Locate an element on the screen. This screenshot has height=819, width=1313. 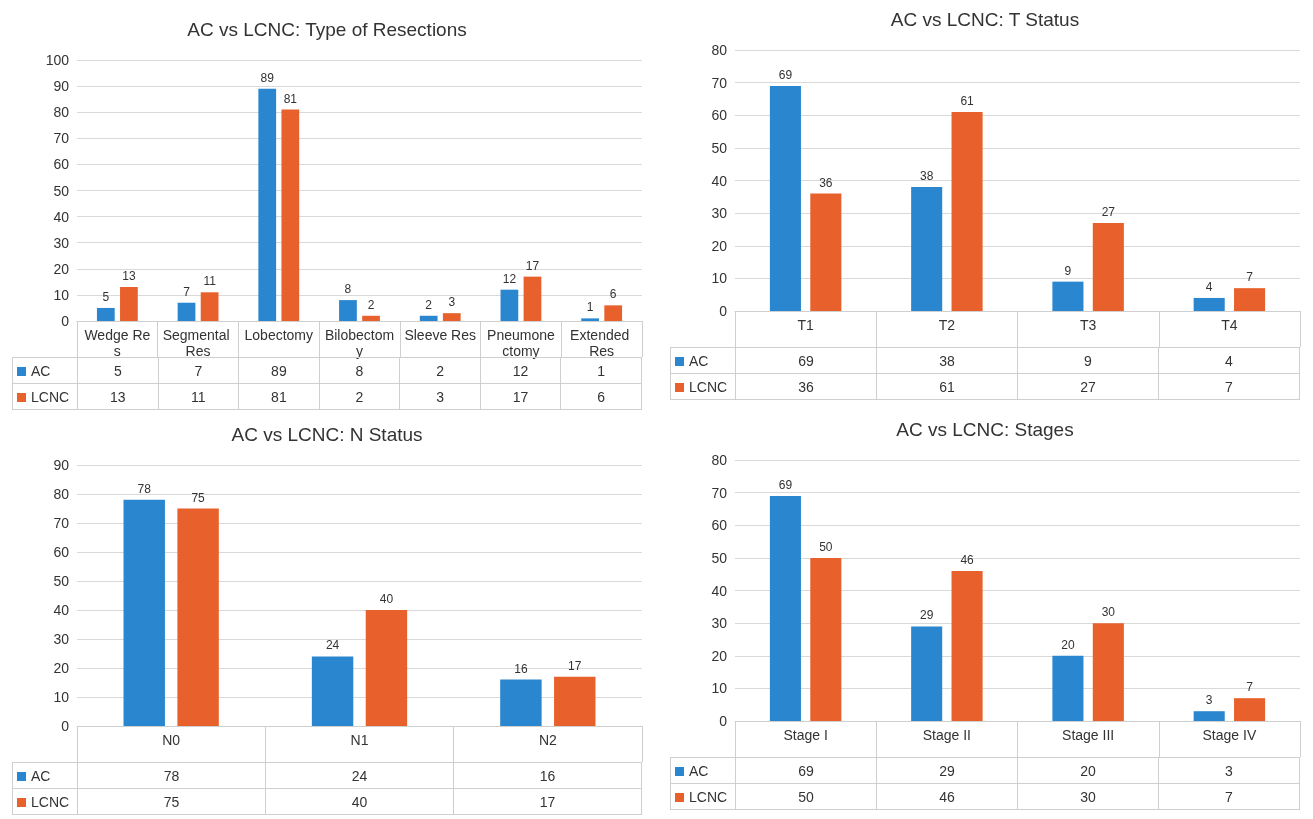
data-label: 17 is located at coordinates (520, 396).